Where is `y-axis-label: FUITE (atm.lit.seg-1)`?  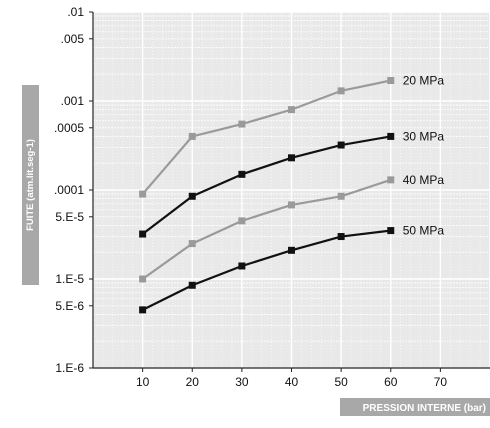 y-axis-label: FUITE (atm.lit.seg-1) is located at coordinates (30, 185).